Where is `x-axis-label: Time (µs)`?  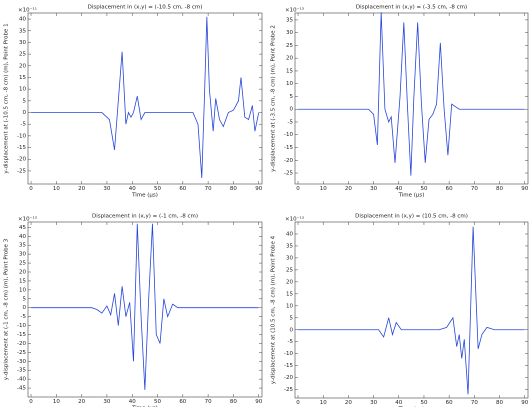 x-axis-label: Time (µs) is located at coordinates (144, 196).